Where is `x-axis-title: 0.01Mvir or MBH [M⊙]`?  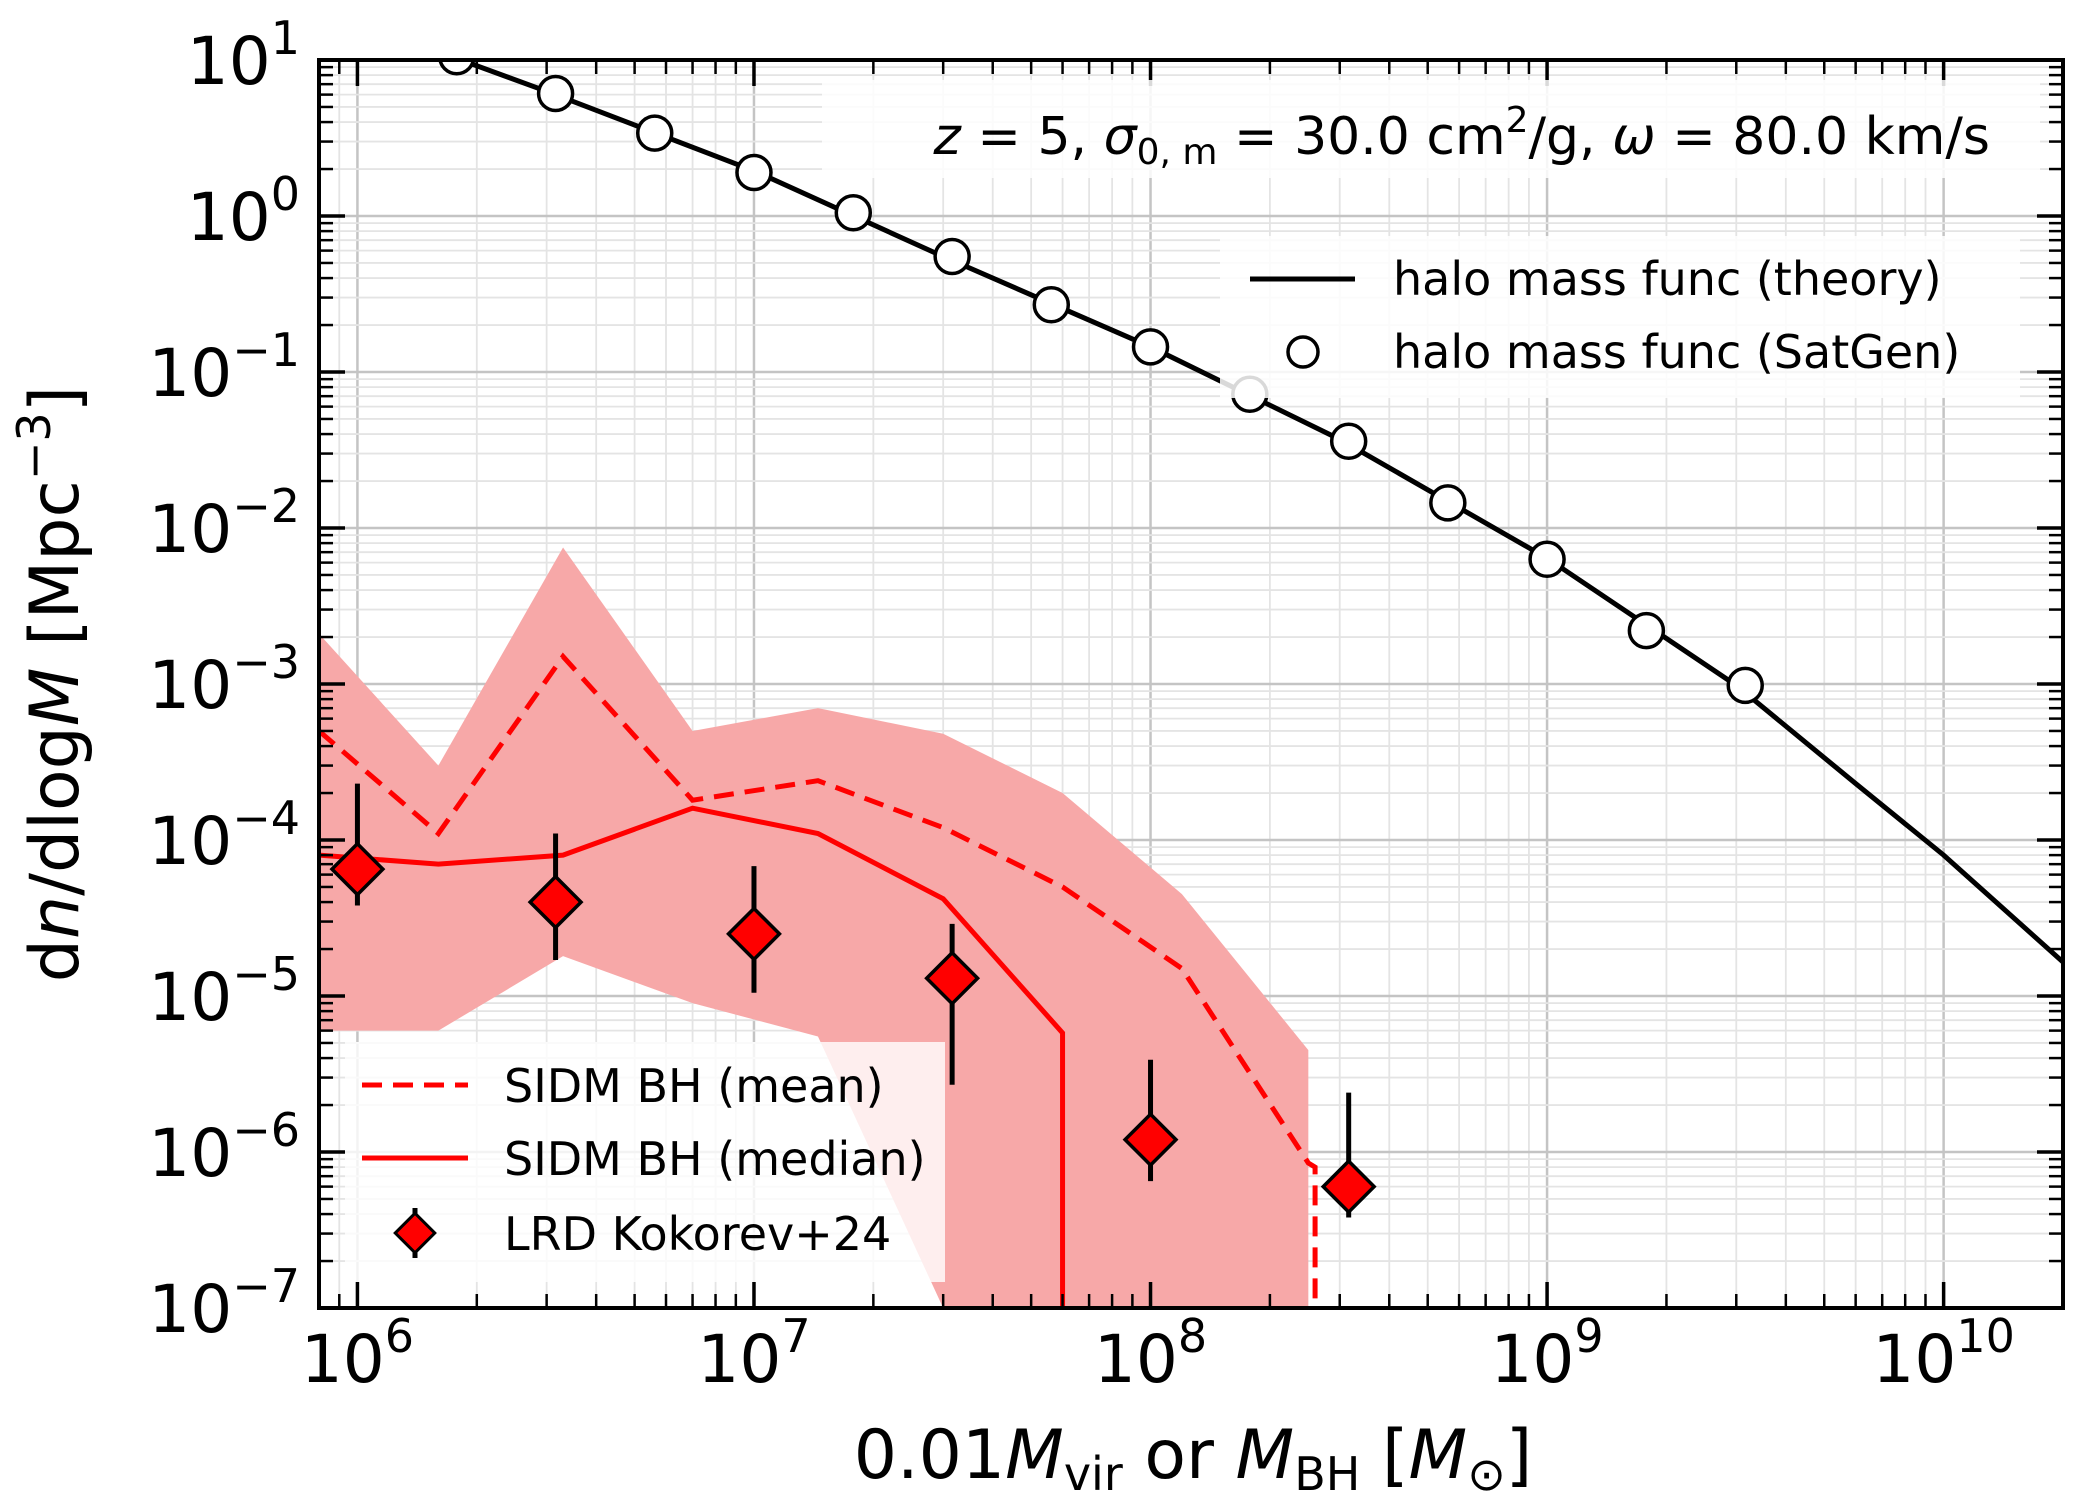
x-axis-title: 0.01Mvir or MBH [M⊙] is located at coordinates (1193, 1458).